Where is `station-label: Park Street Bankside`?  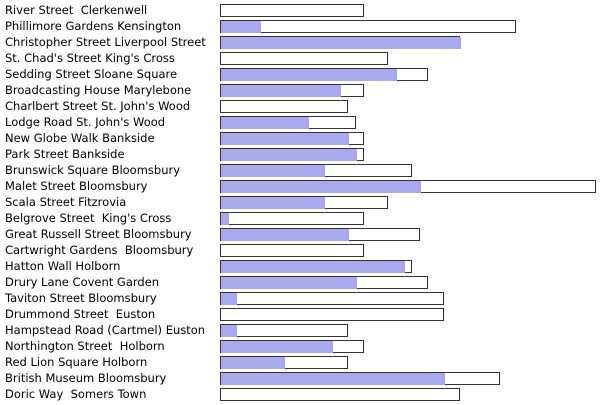 station-label: Park Street Bankside is located at coordinates (65, 154).